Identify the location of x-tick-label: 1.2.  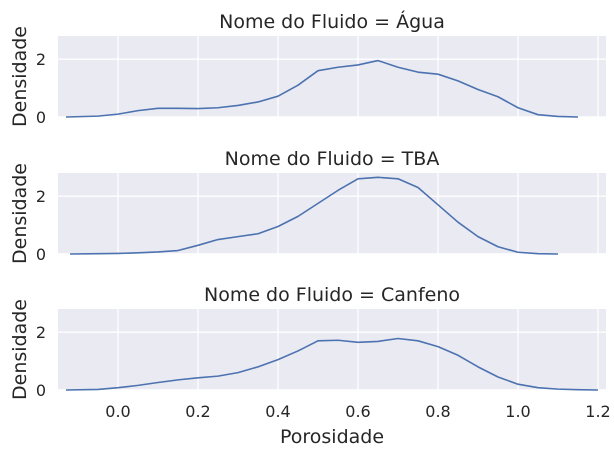
(597, 411).